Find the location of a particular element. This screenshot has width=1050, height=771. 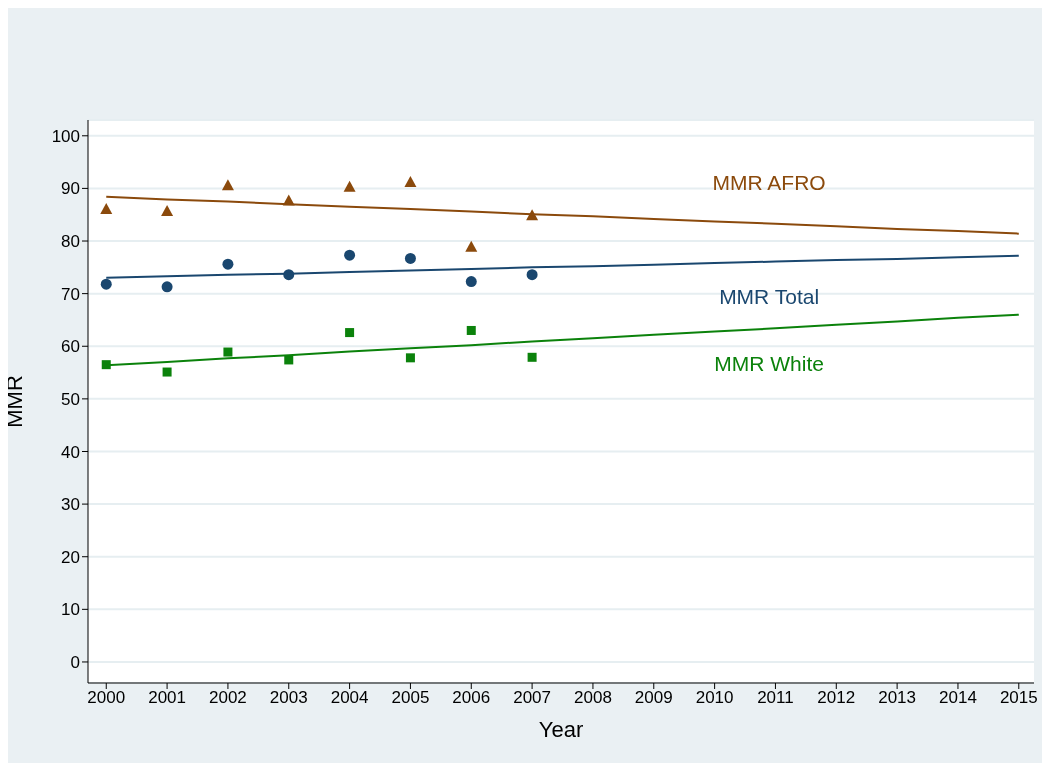

x-tick-label: 2001 is located at coordinates (167, 698).